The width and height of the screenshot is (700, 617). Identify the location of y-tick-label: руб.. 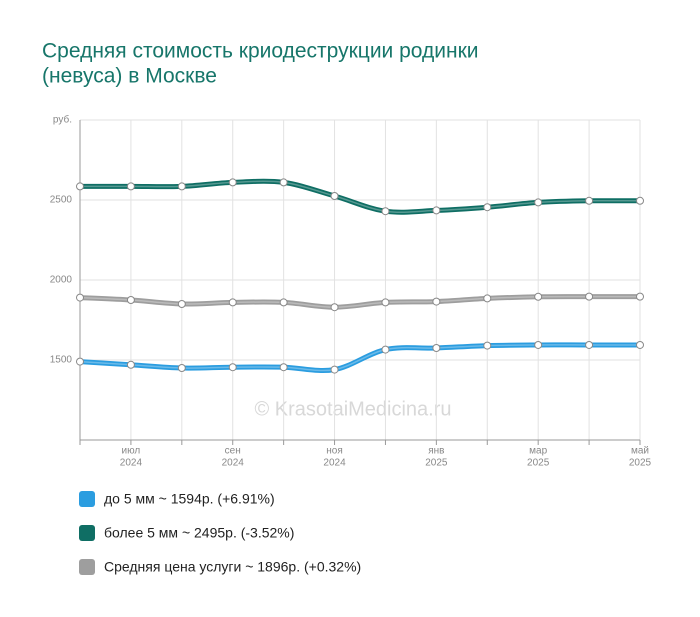
(62, 120).